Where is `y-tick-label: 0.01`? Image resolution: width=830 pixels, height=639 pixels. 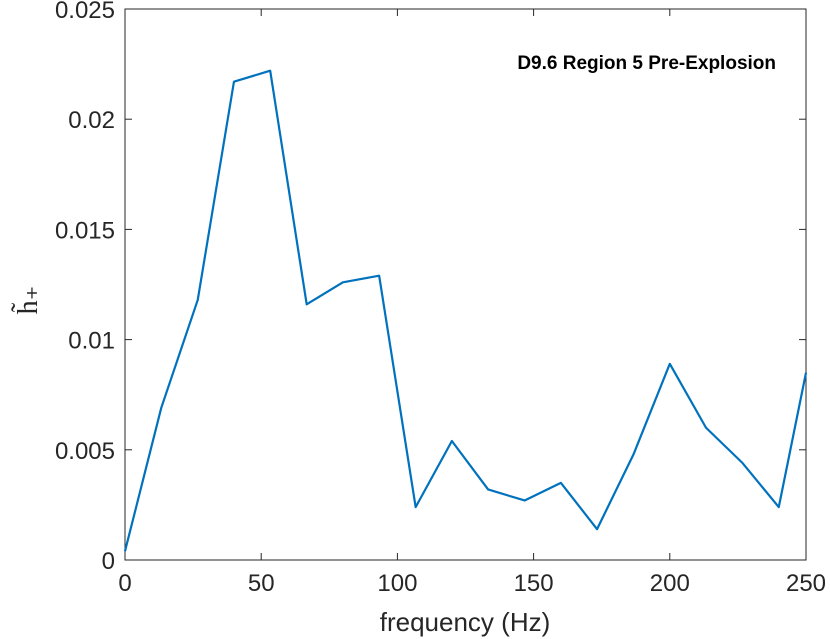 y-tick-label: 0.01 is located at coordinates (91, 341).